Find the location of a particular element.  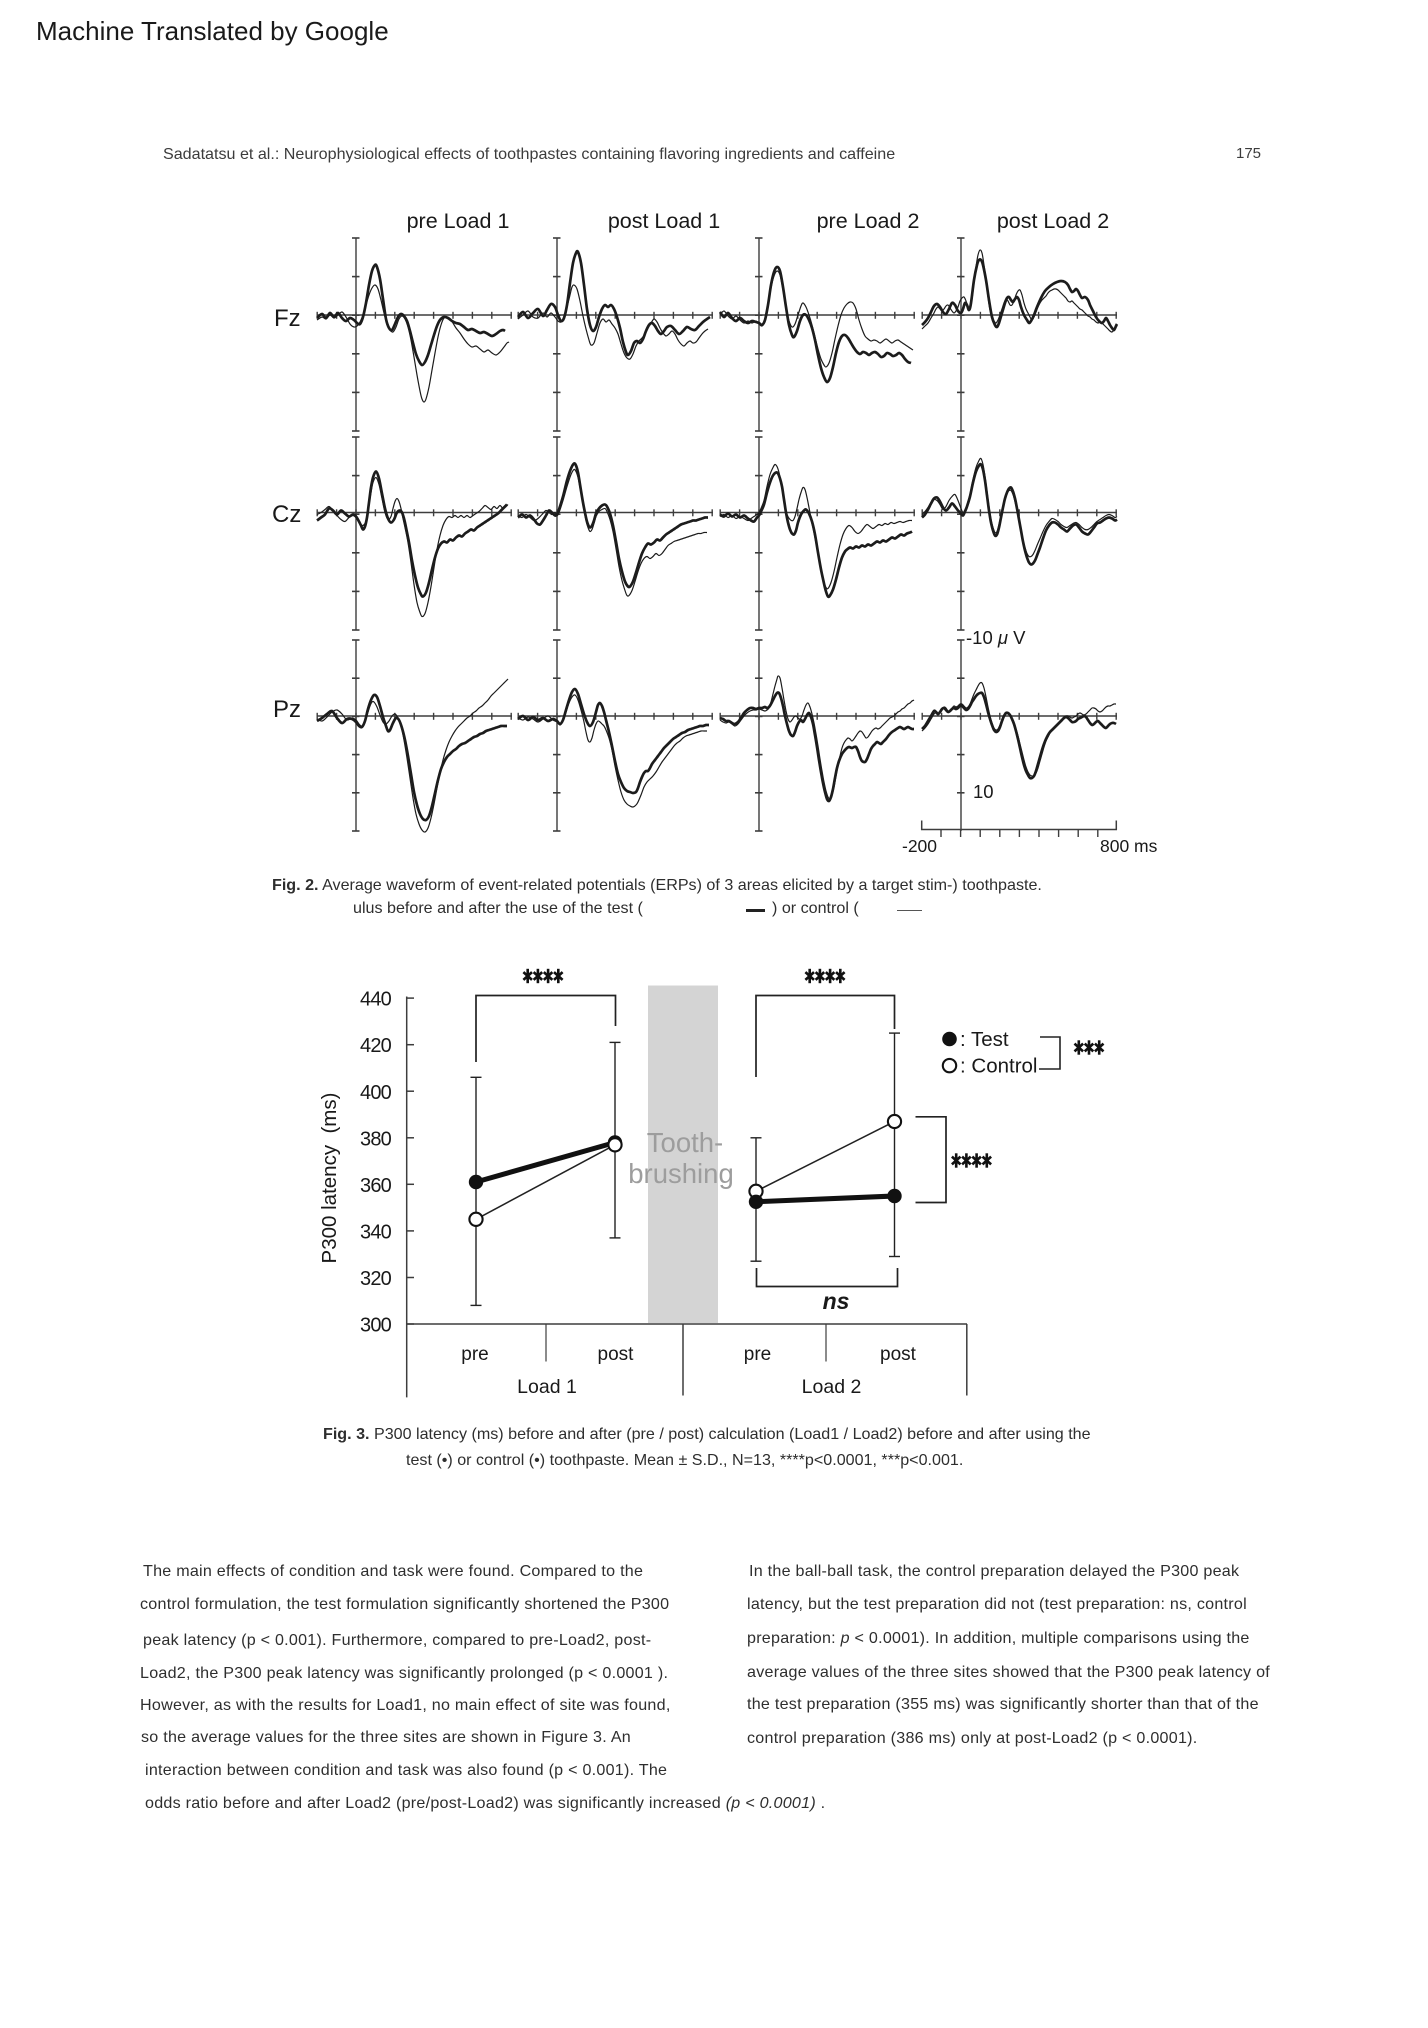

svg-text: -200 is located at coordinates (919, 846).